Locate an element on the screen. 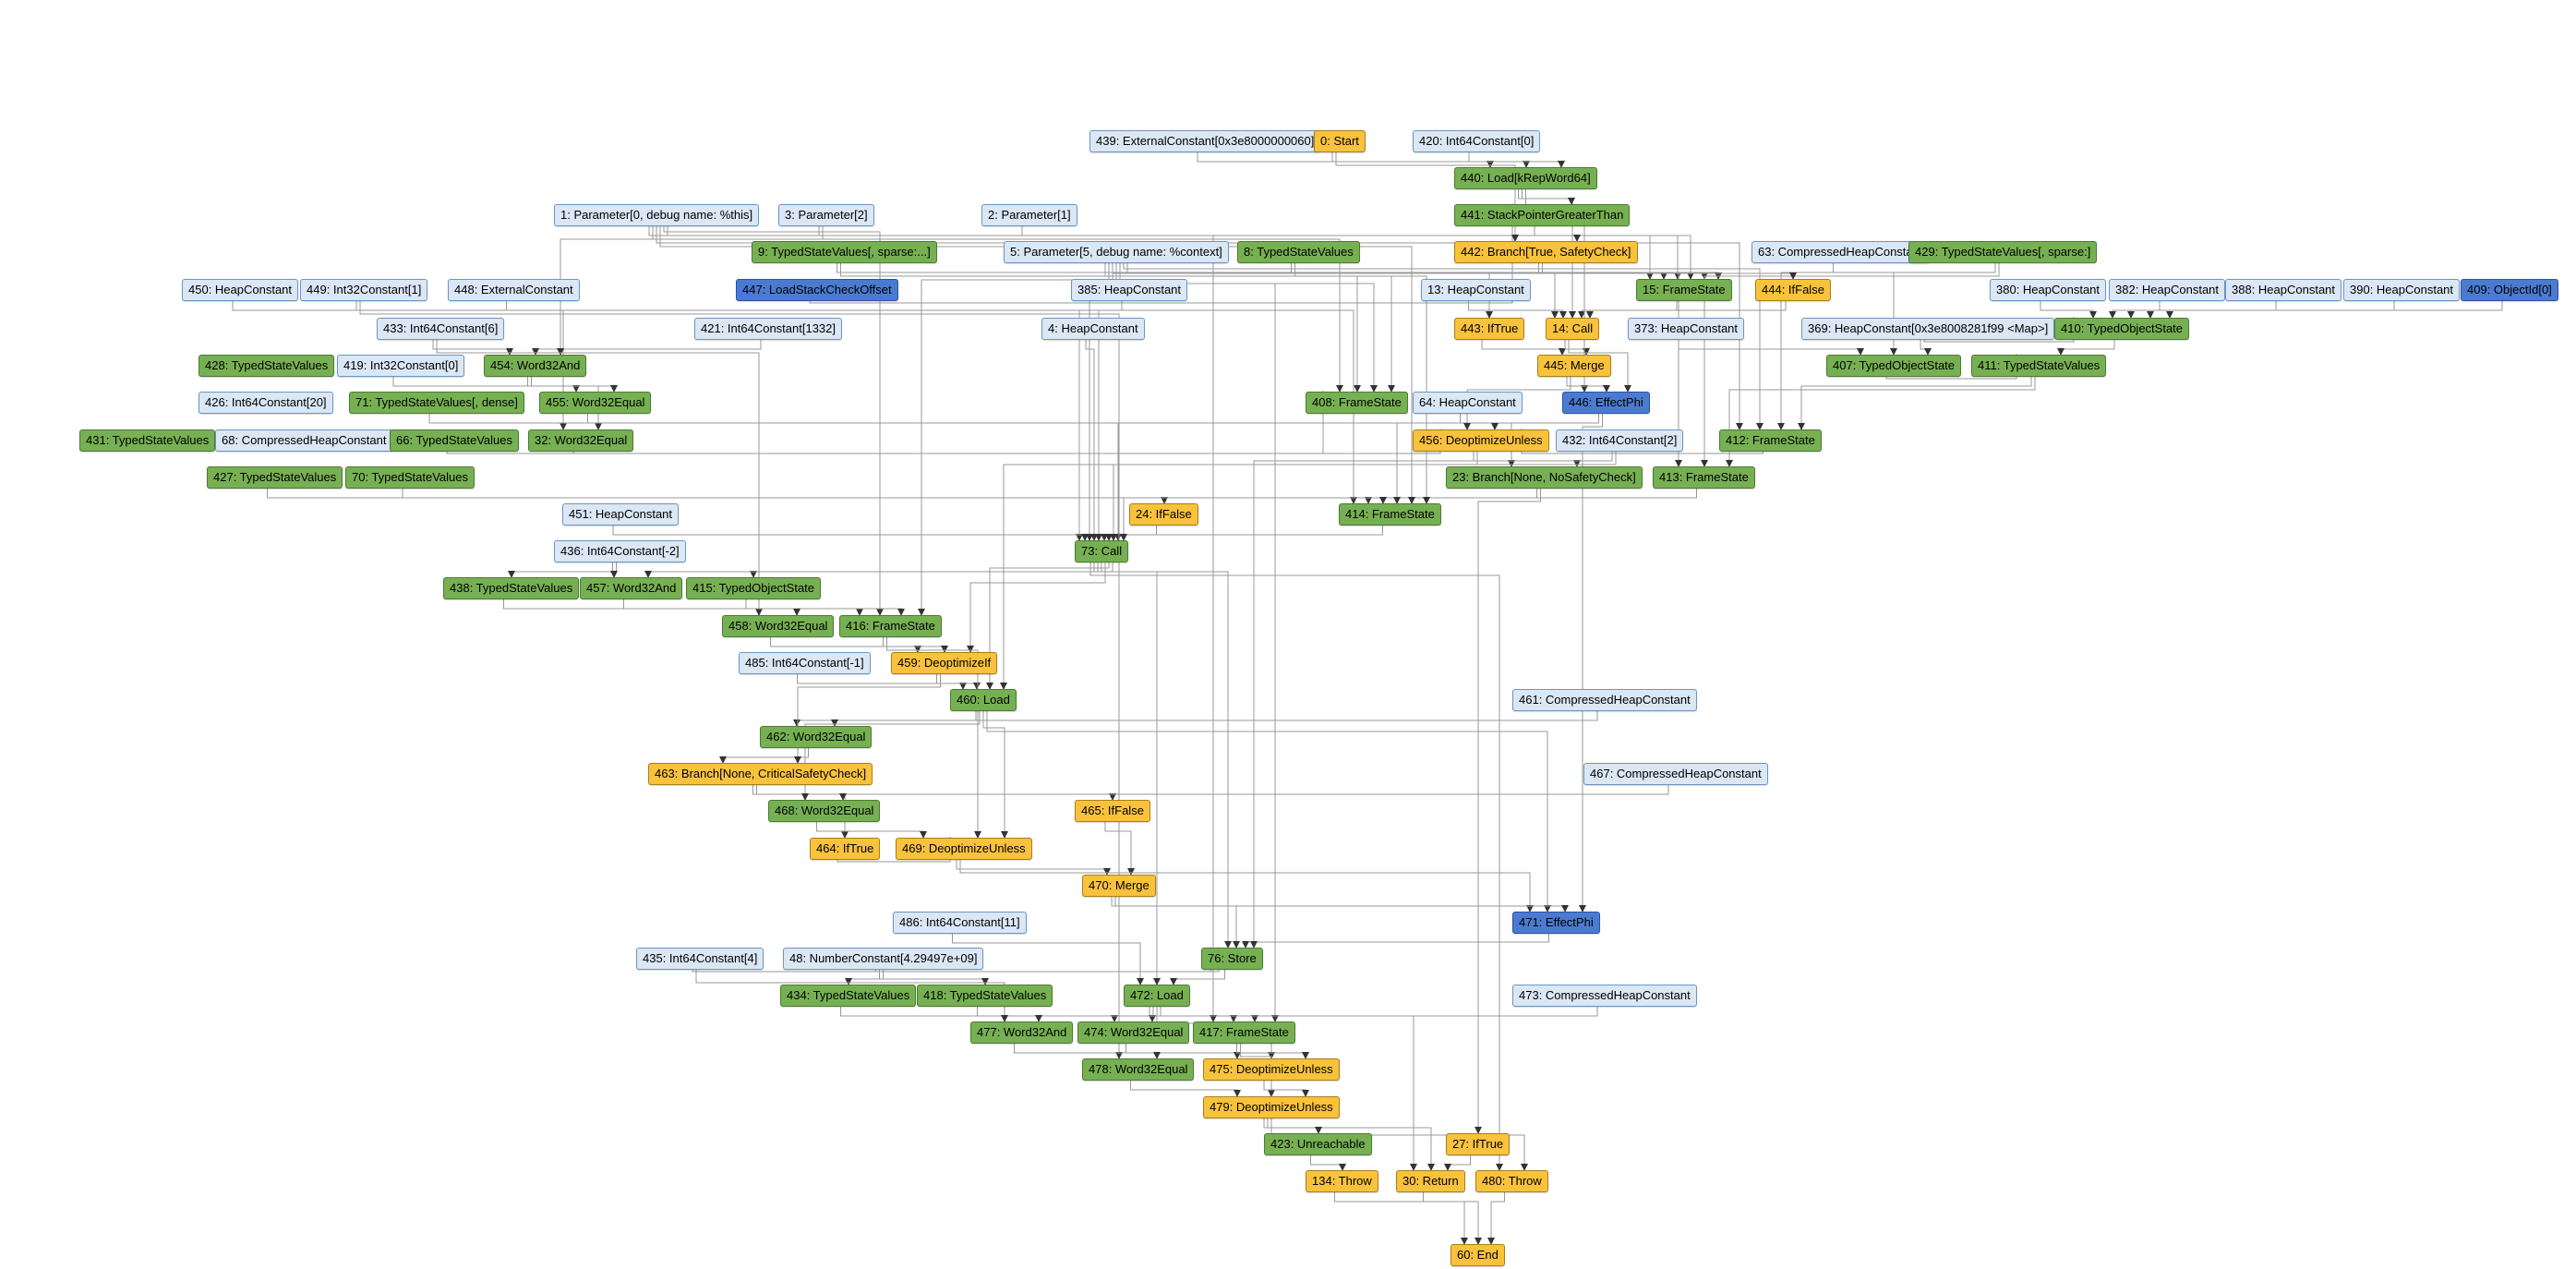 This screenshot has width=2576, height=1269. node-421-int64constant: 421: Int64Constant[1332] is located at coordinates (768, 329).